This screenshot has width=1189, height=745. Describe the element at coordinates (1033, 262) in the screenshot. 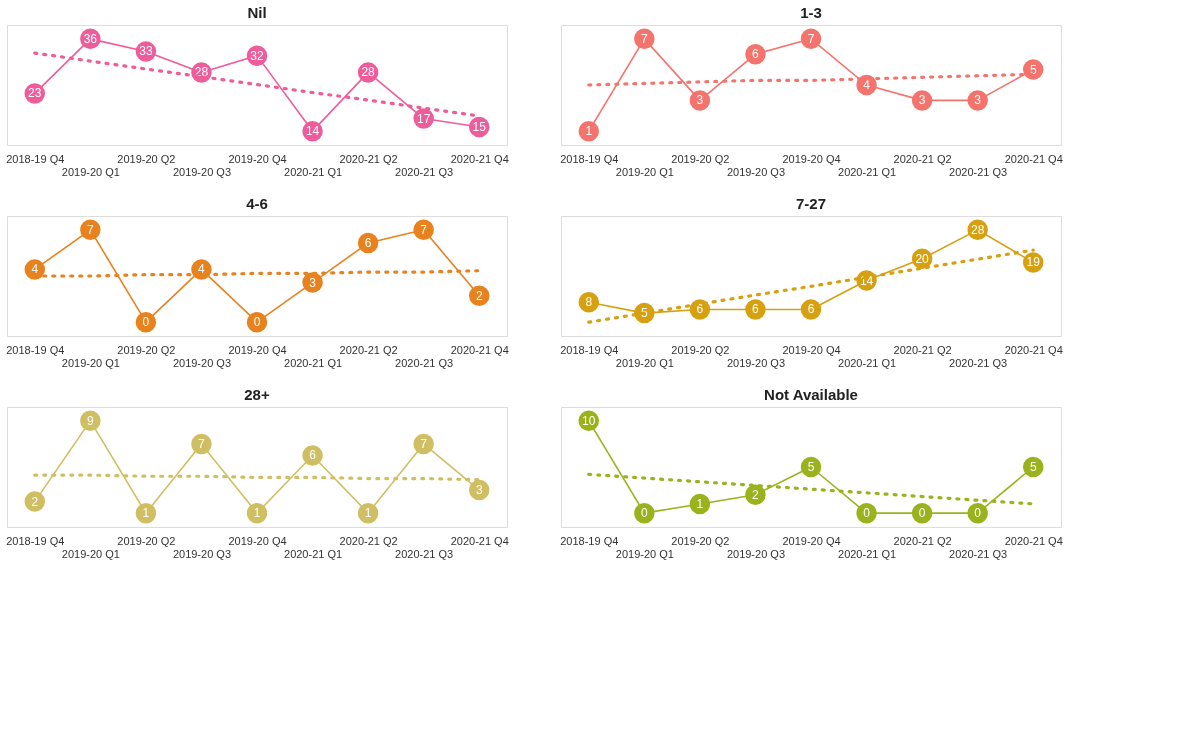

I see `data-label: 19` at that location.